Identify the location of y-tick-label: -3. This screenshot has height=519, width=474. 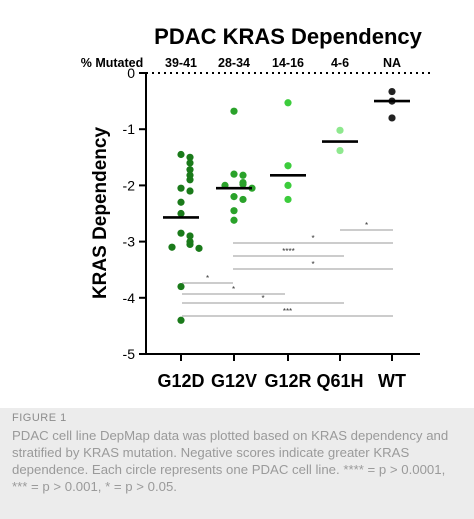
(129, 242).